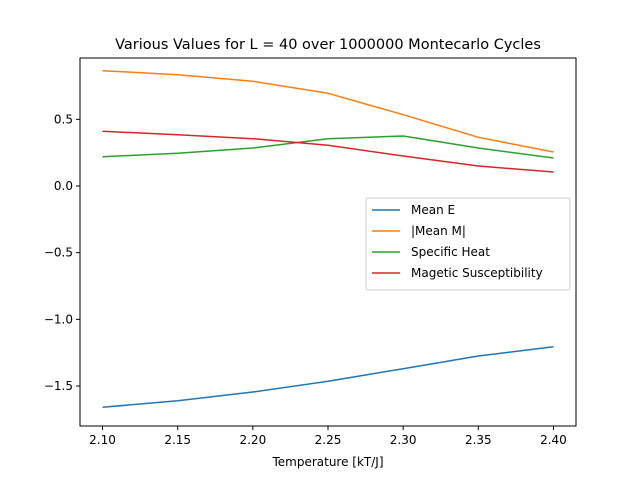 The width and height of the screenshot is (640, 478). I want to click on y-tick-label: −1.0, so click(58, 319).